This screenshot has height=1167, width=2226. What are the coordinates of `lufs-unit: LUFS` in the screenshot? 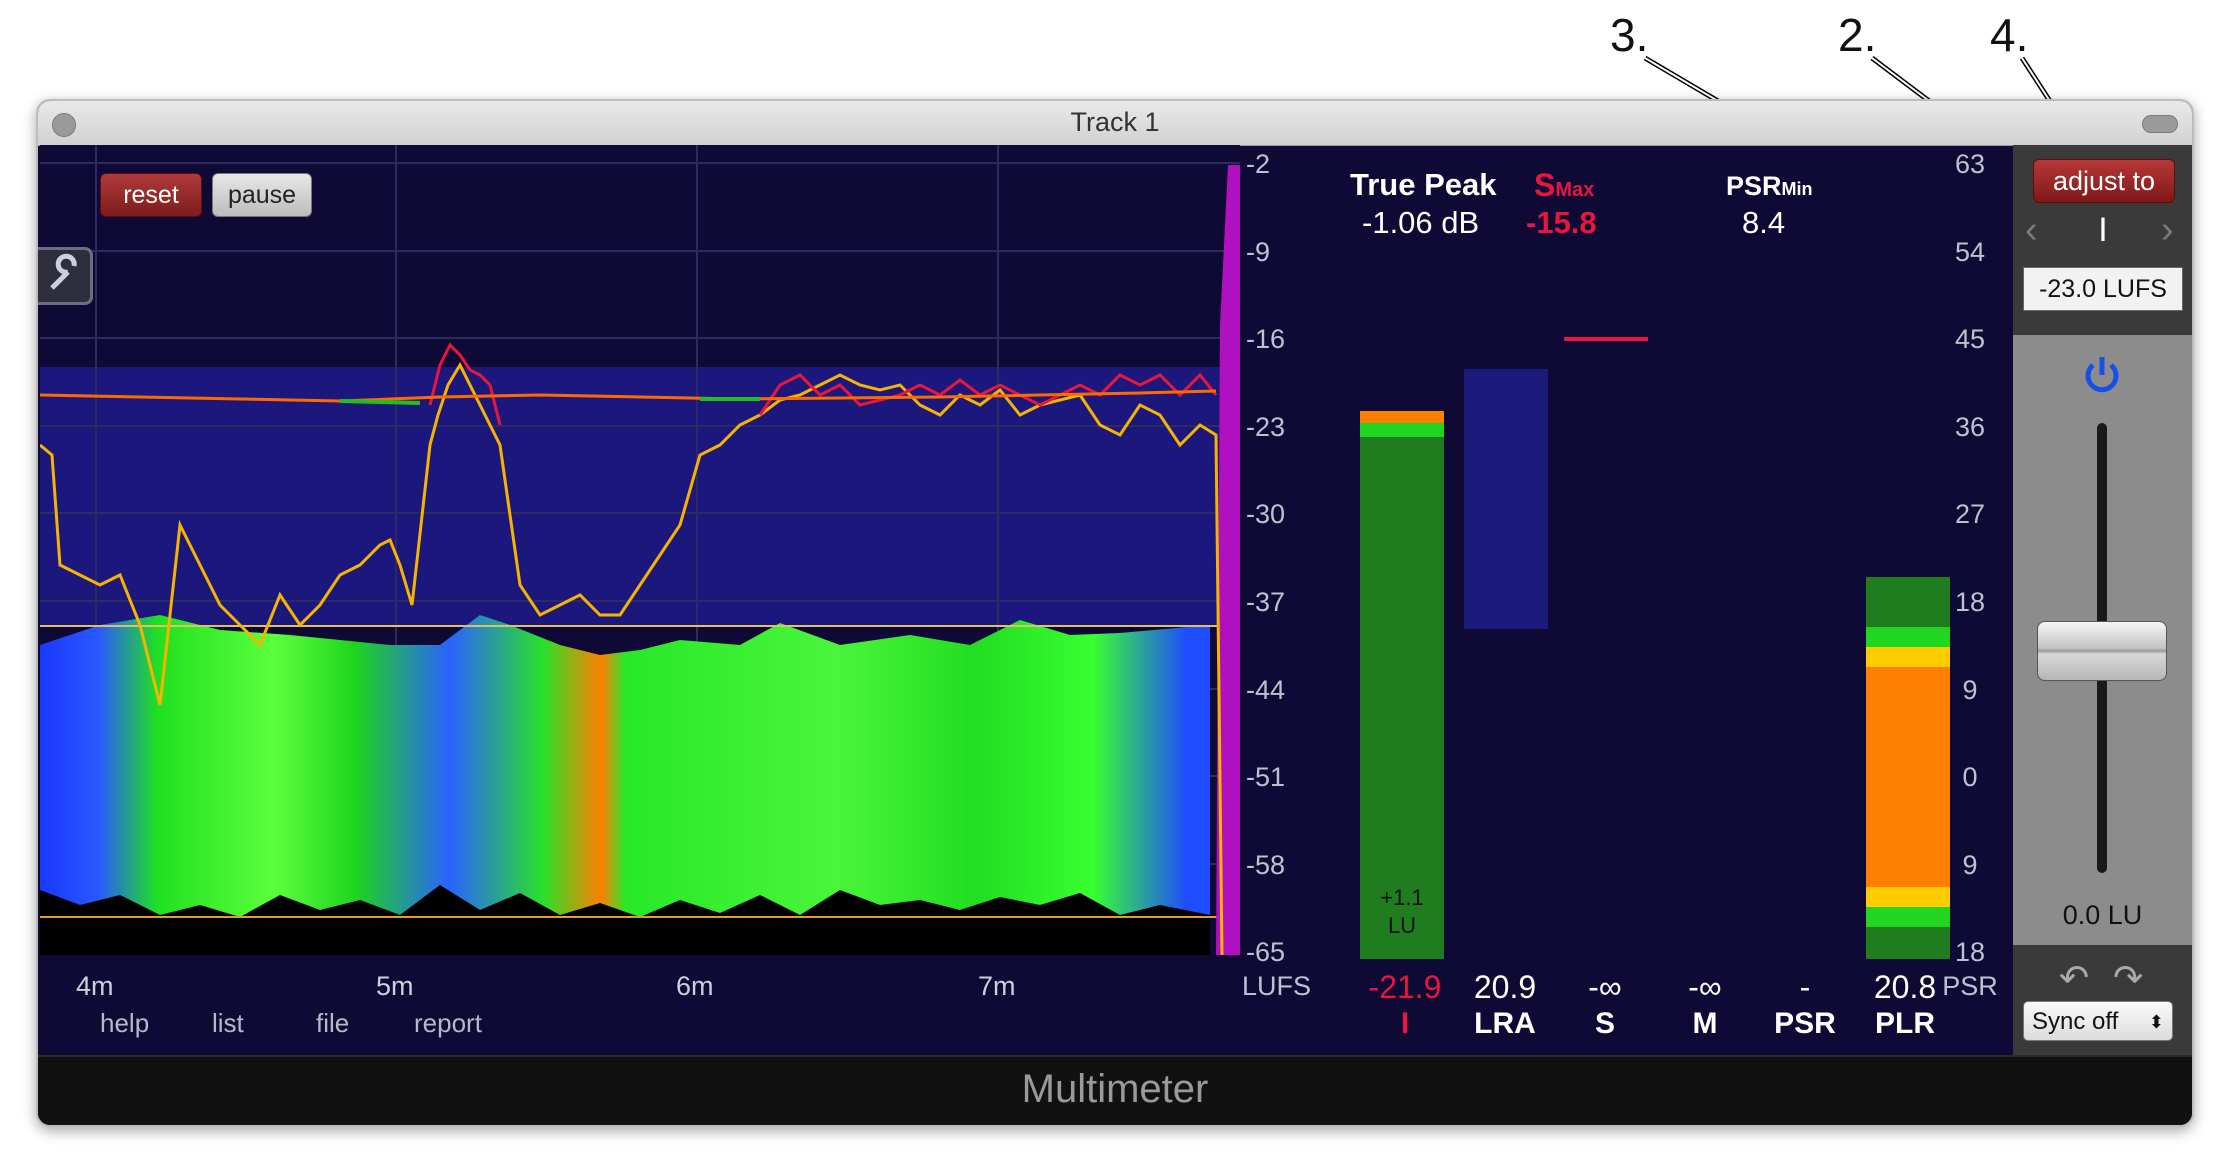 It's located at (1277, 986).